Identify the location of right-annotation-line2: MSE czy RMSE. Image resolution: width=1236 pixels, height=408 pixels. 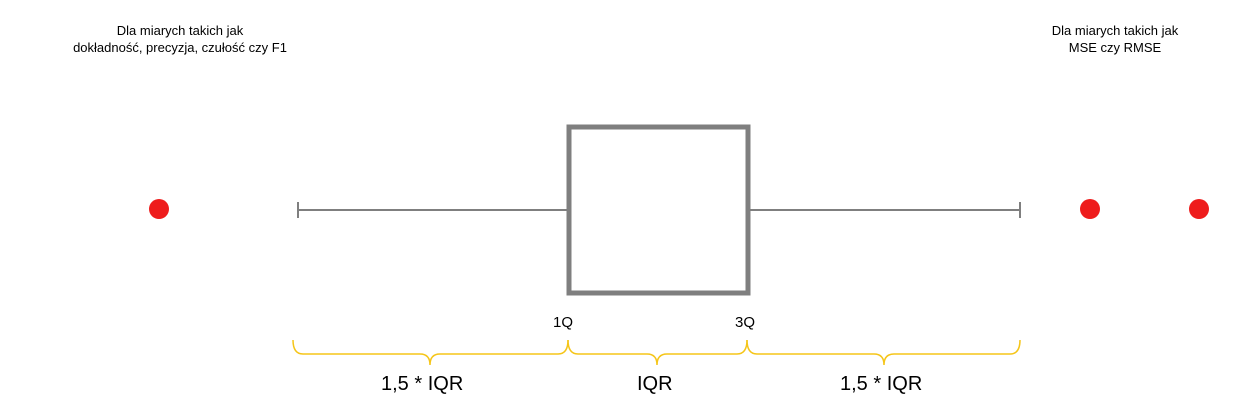
(1115, 47).